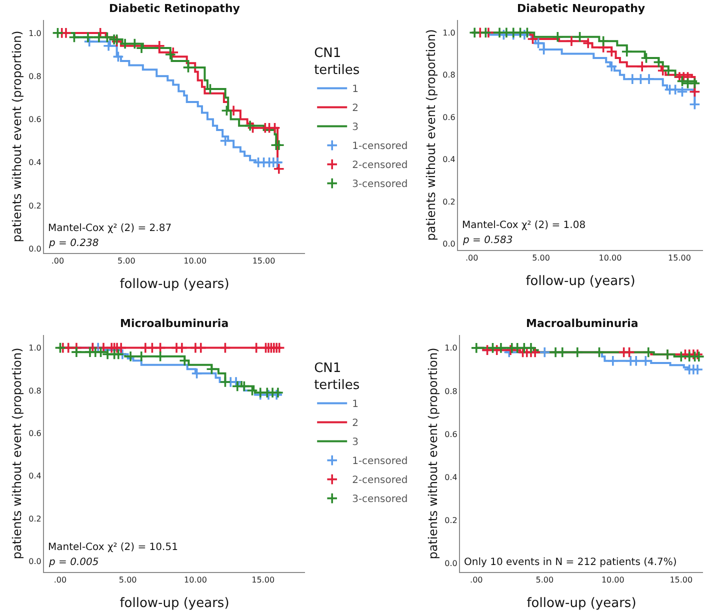  What do you see at coordinates (570, 562) in the screenshot?
I see `annotation: Only 10 events in N = 212 patients (4.7%)` at bounding box center [570, 562].